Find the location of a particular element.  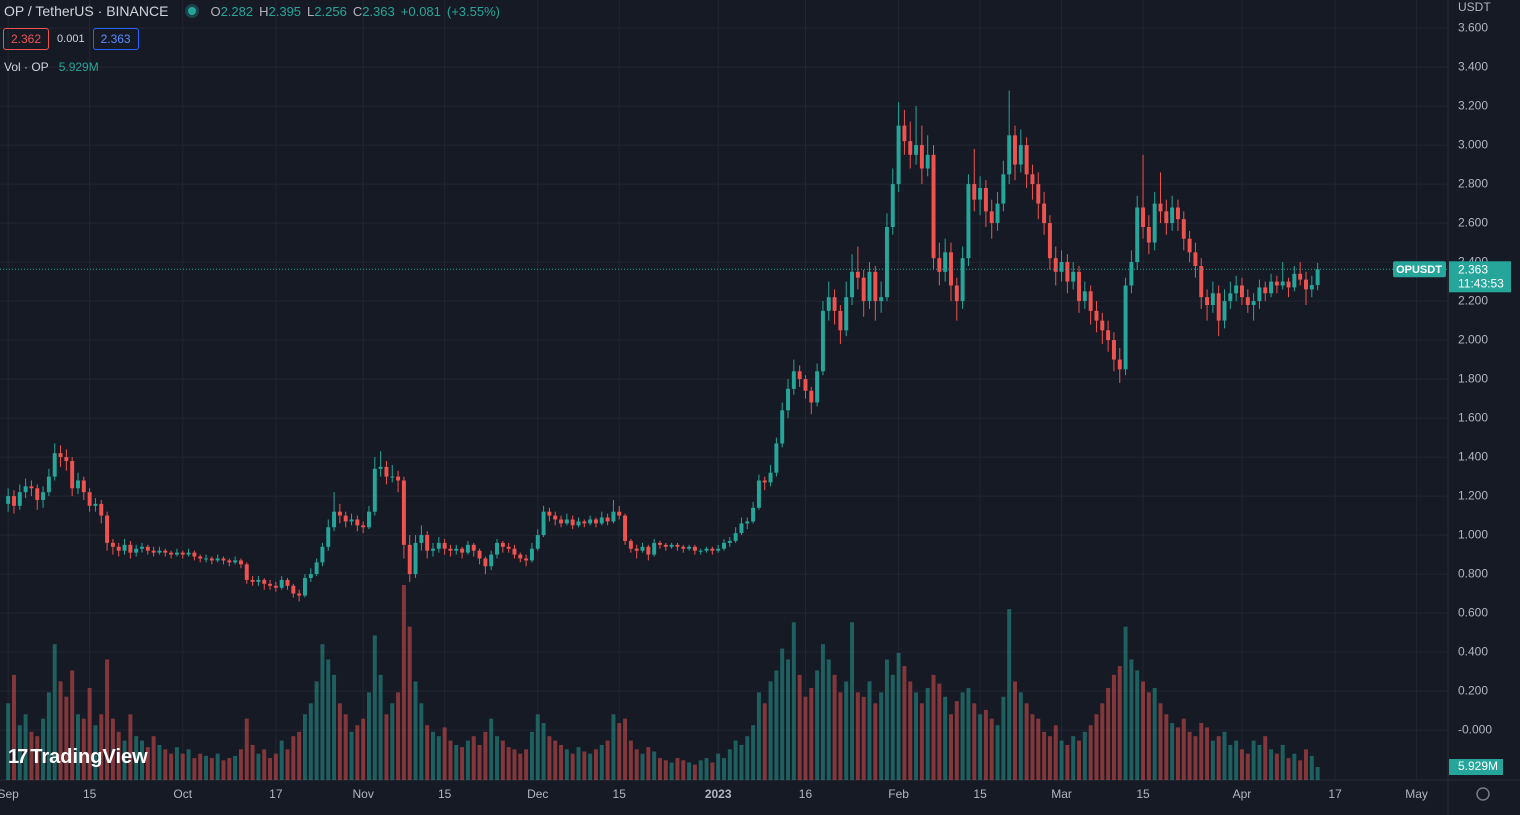

y-tick-label: 2.800 is located at coordinates (1473, 183).